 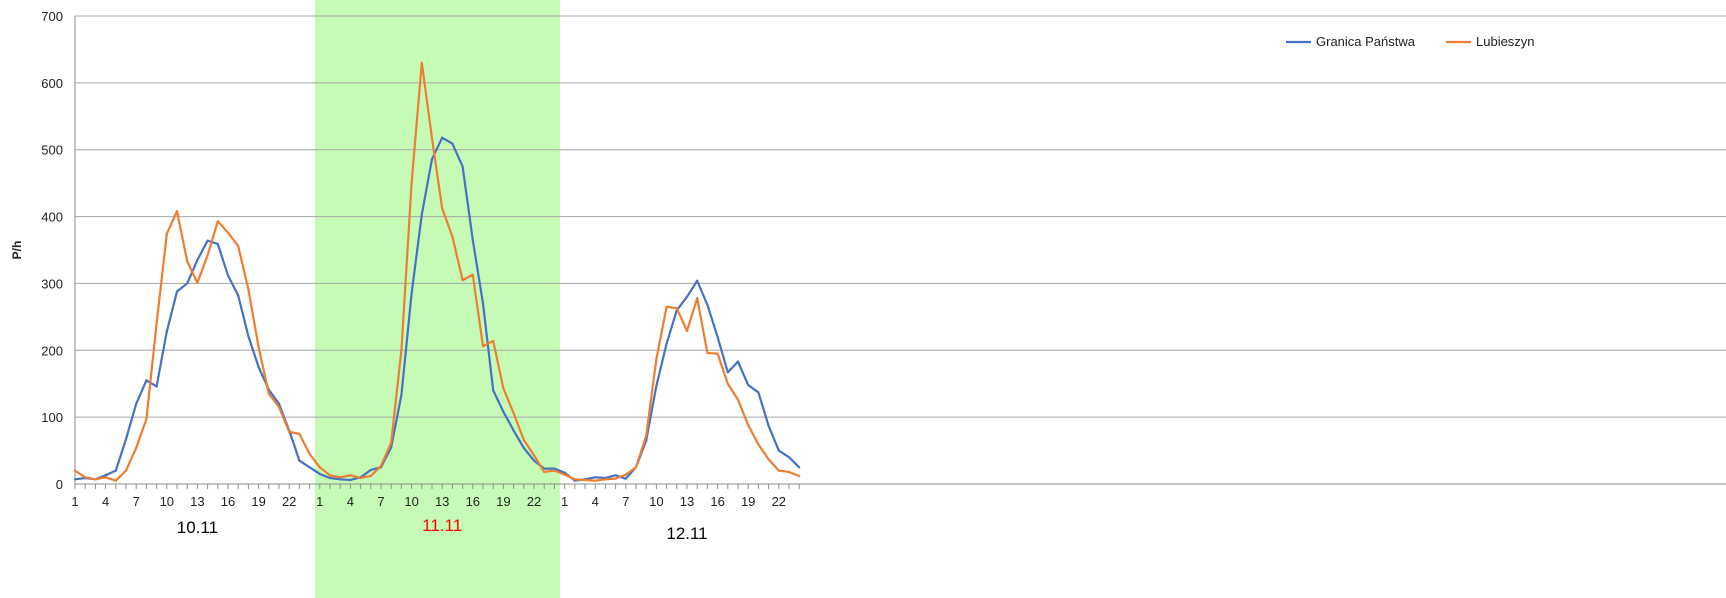 I want to click on day-label-11.11: 11.11, so click(x=442, y=525).